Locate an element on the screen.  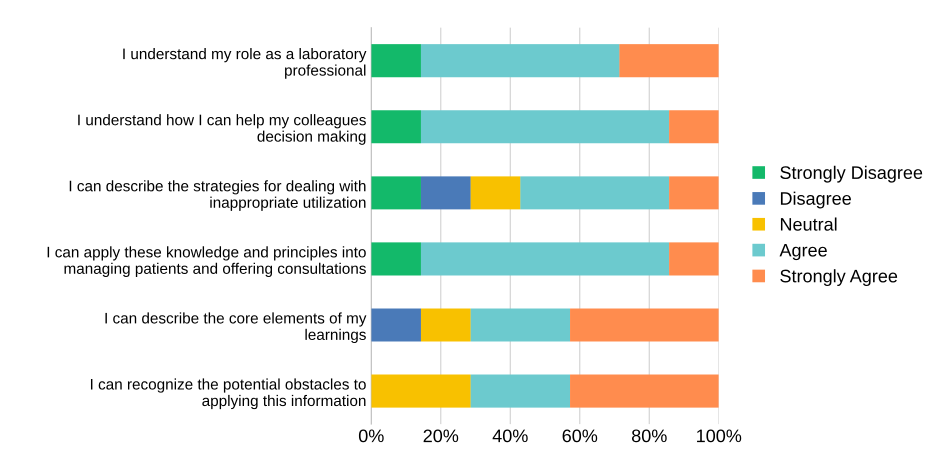
legend-label: Agree is located at coordinates (803, 252).